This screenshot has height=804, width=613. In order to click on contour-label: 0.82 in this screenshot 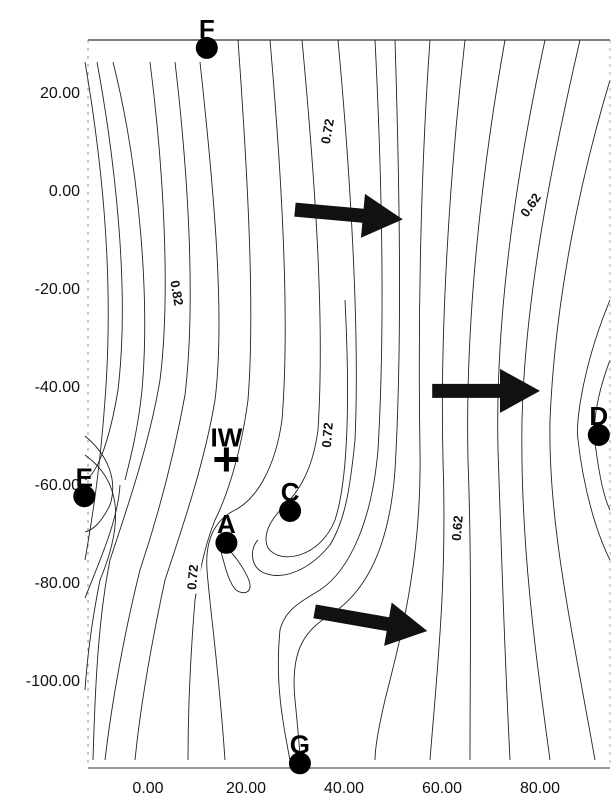, I will do `click(176, 293)`.